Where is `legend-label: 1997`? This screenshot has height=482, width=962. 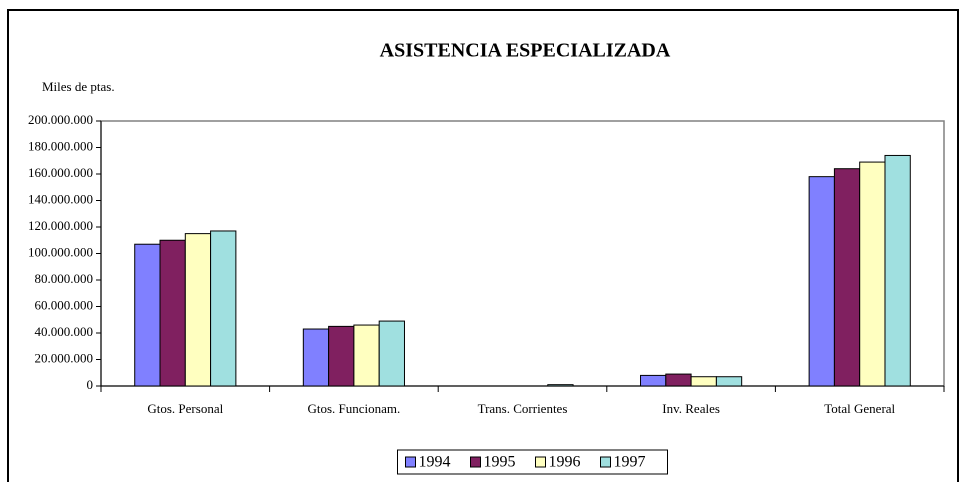
legend-label: 1997 is located at coordinates (630, 462).